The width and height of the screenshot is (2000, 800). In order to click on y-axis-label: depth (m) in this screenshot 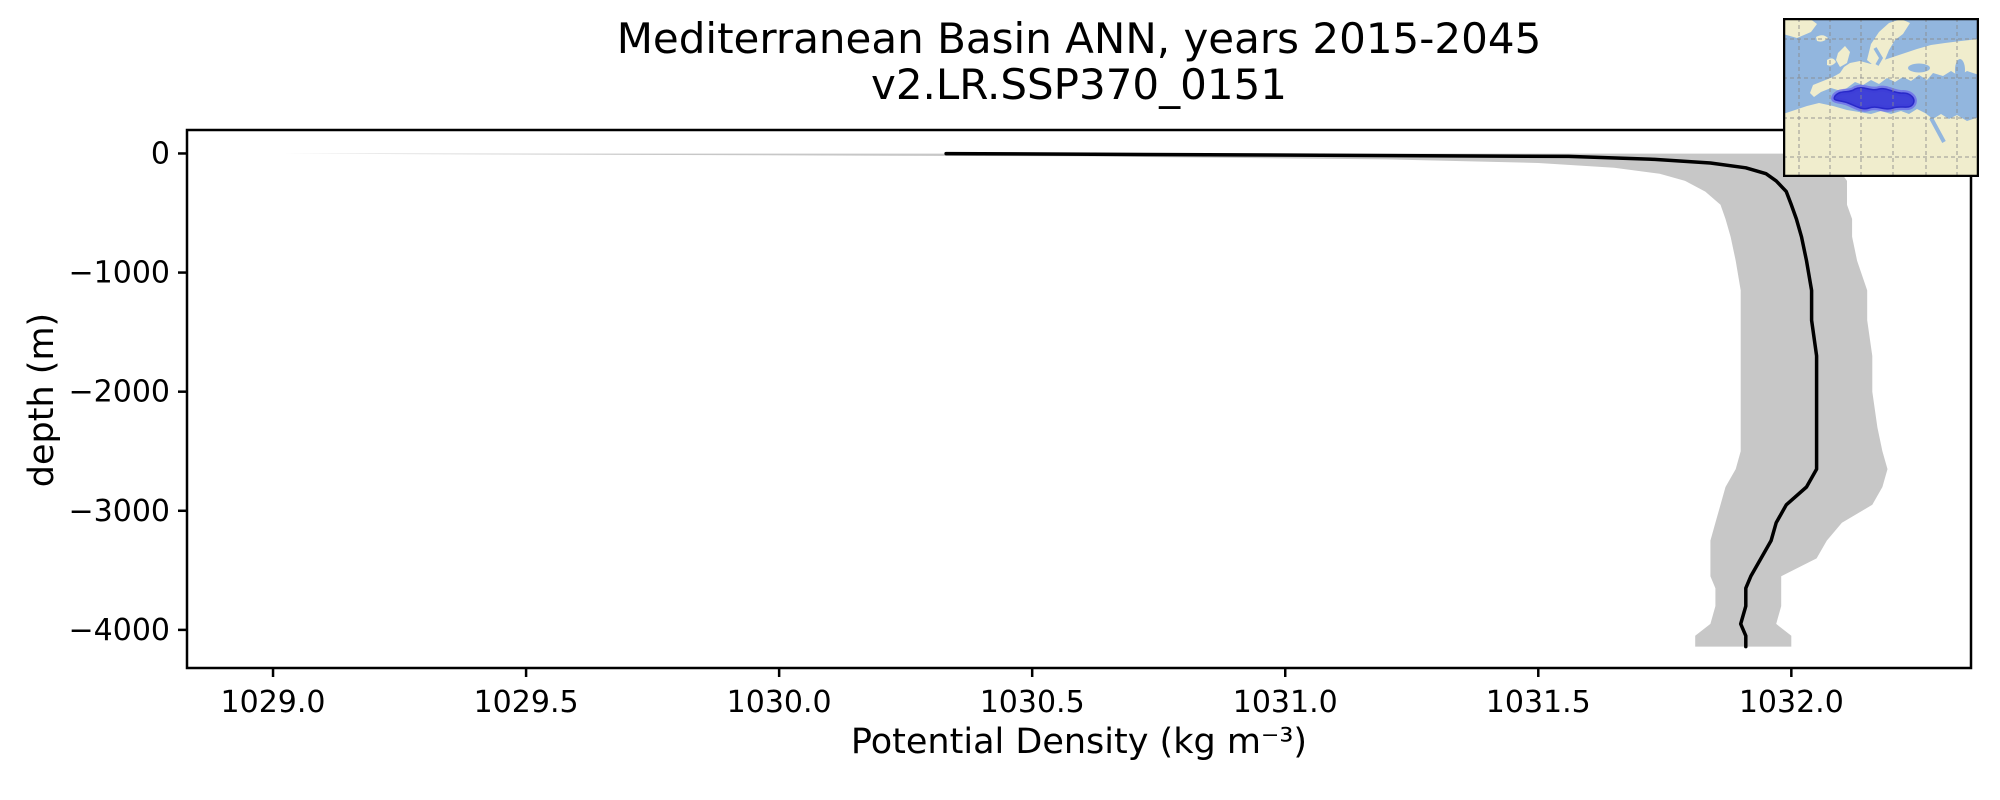, I will do `click(42, 400)`.